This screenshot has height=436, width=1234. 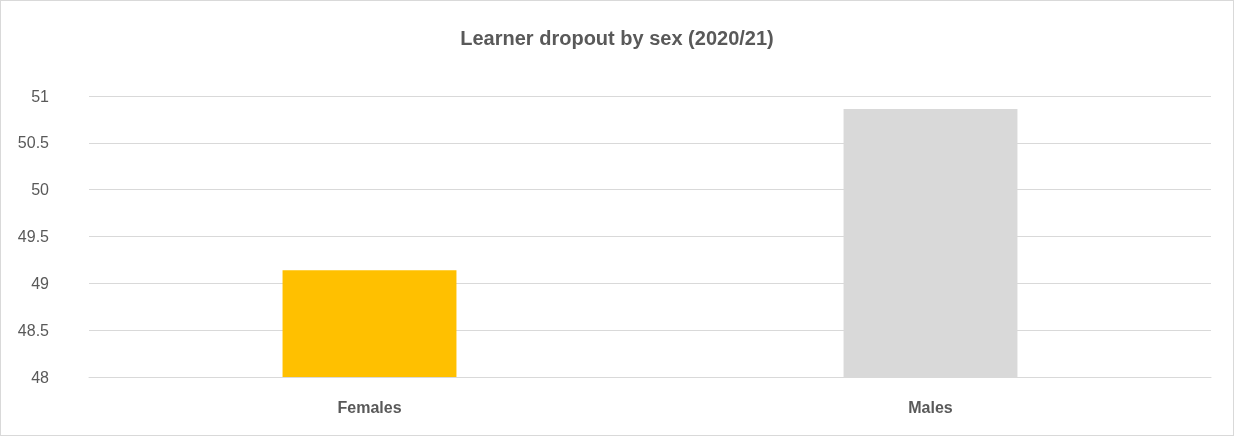 What do you see at coordinates (33, 330) in the screenshot?
I see `y-tick-label: 48.5` at bounding box center [33, 330].